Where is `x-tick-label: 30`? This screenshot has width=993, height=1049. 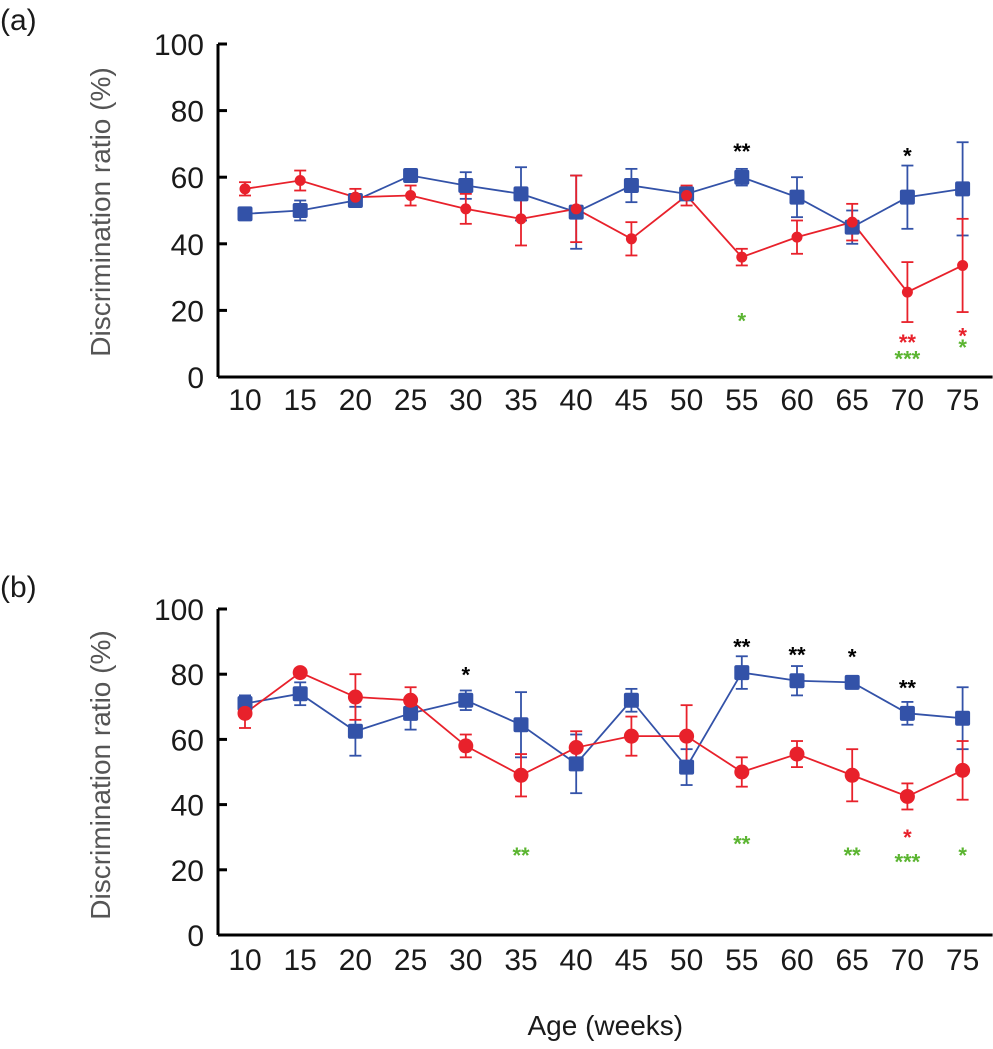 x-tick-label: 30 is located at coordinates (465, 400).